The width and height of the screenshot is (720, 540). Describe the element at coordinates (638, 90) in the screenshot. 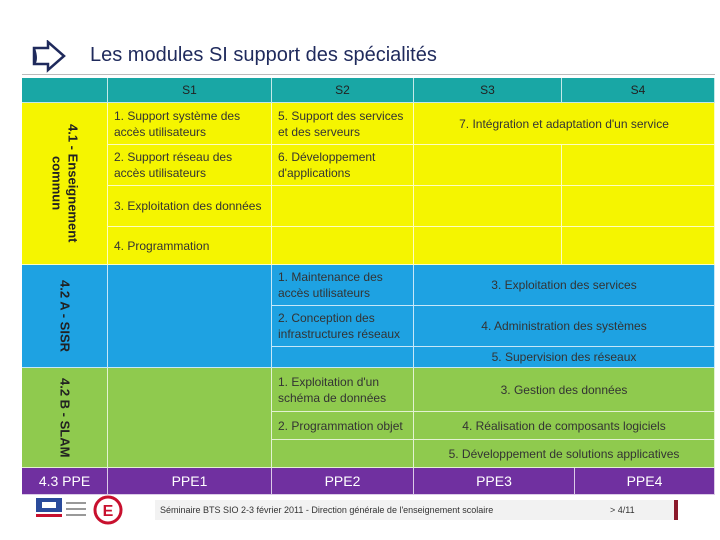

I see `column-header: S4` at that location.